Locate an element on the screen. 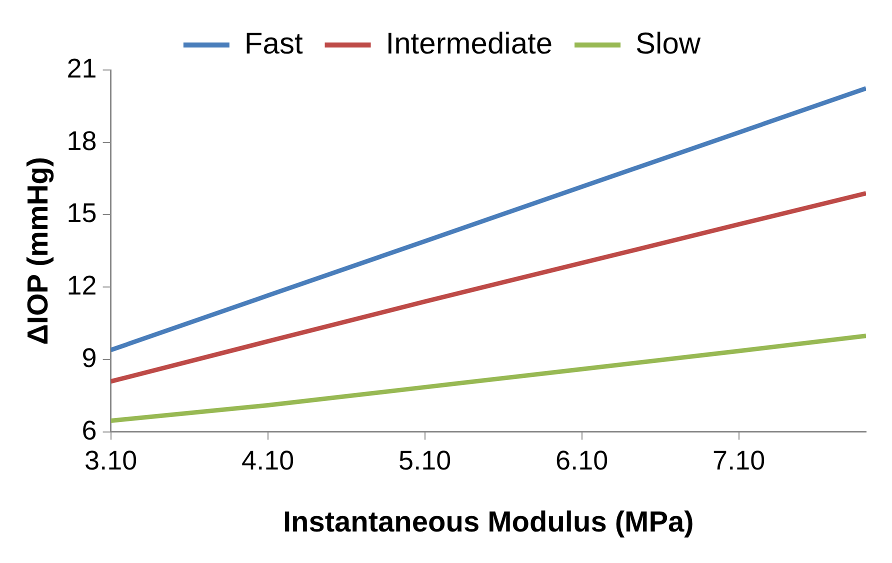 The image size is (892, 563). y-tick-label: 15 is located at coordinates (81, 213).